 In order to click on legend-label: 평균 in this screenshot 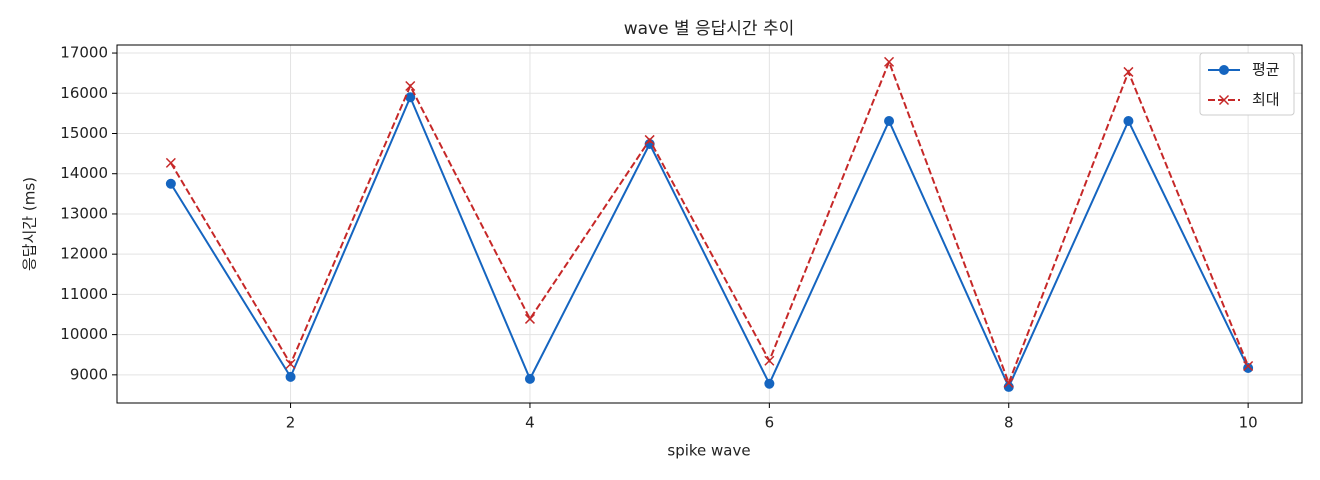, I will do `click(1266, 70)`.